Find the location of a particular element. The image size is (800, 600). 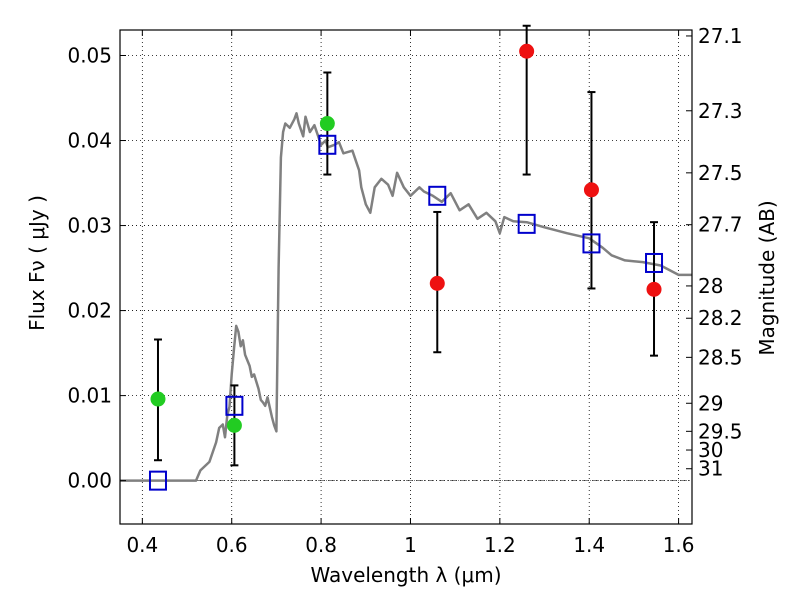

right-tick-label: 27.3 is located at coordinates (720, 111).